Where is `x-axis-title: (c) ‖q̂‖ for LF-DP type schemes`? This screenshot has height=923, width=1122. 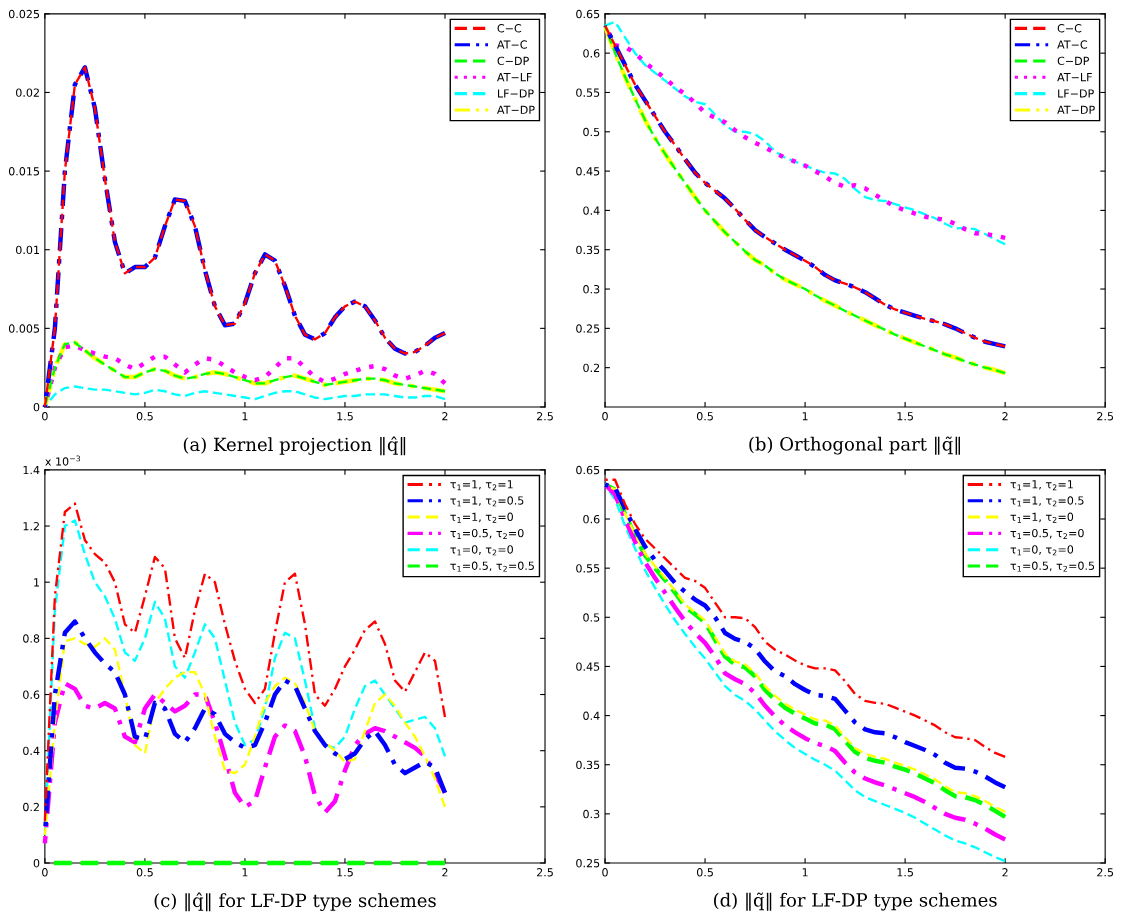
x-axis-title: (c) ‖q̂‖ for LF-DP type schemes is located at coordinates (295, 902).